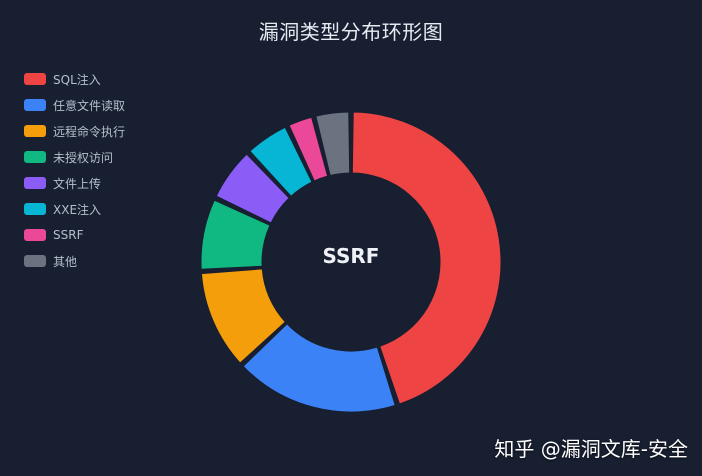  Describe the element at coordinates (89, 131) in the screenshot. I see `legend-label: 远程命令执行` at that location.